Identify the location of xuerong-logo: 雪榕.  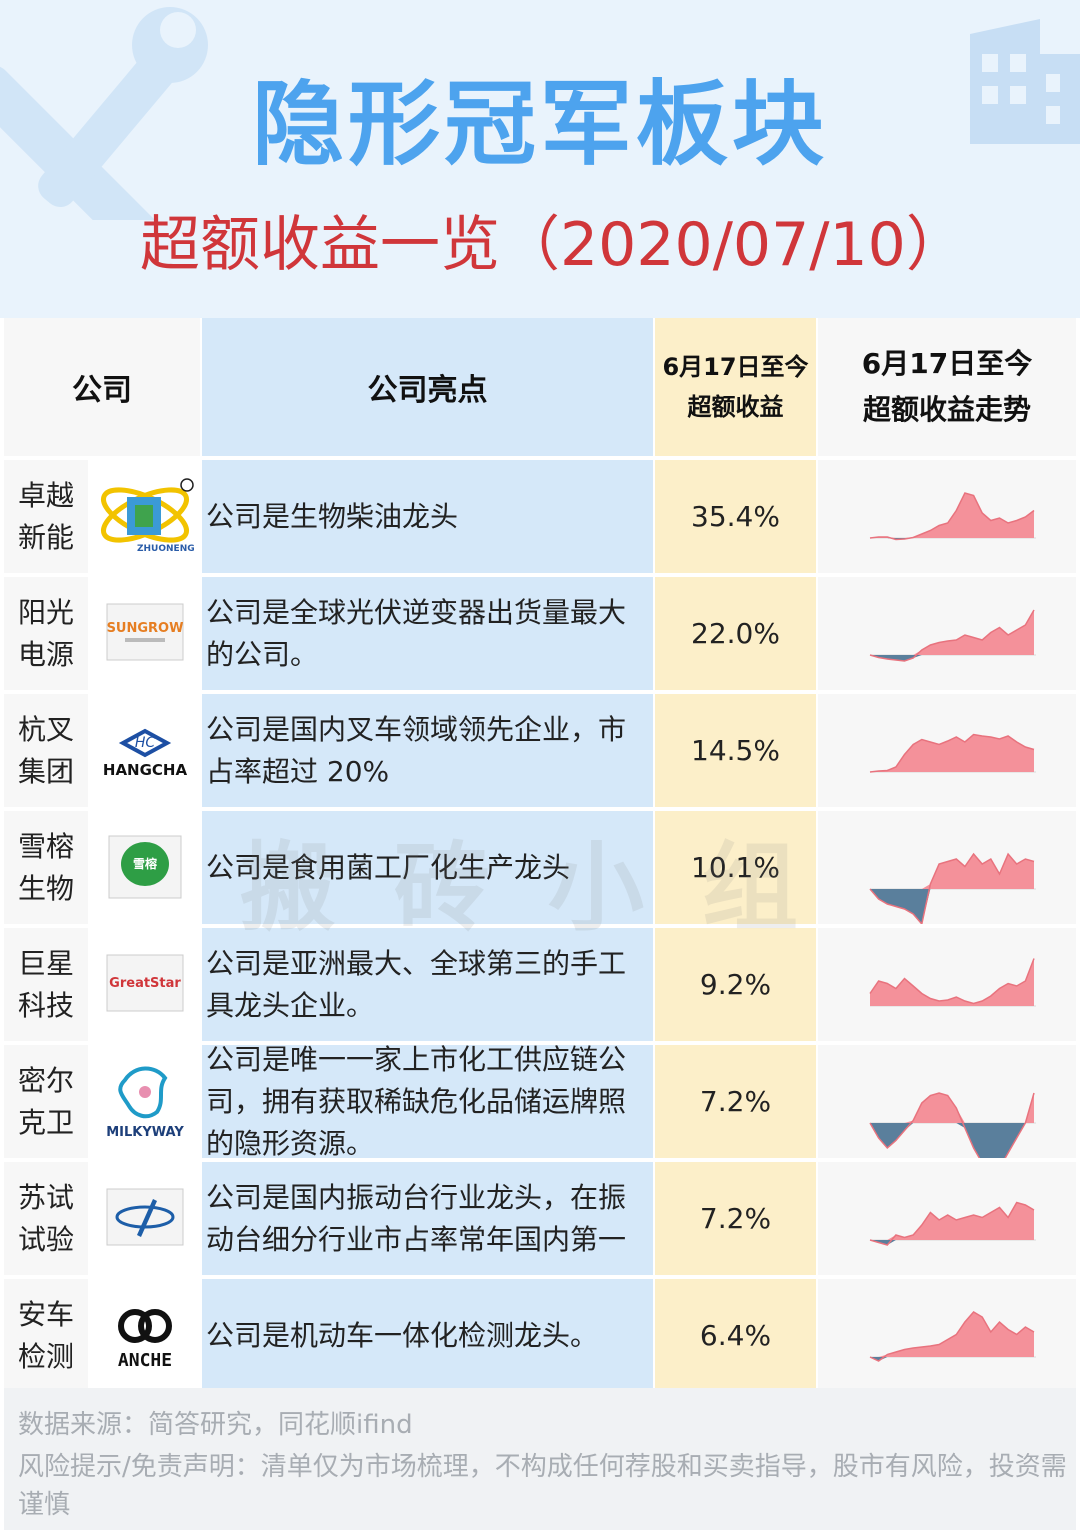
(145, 866).